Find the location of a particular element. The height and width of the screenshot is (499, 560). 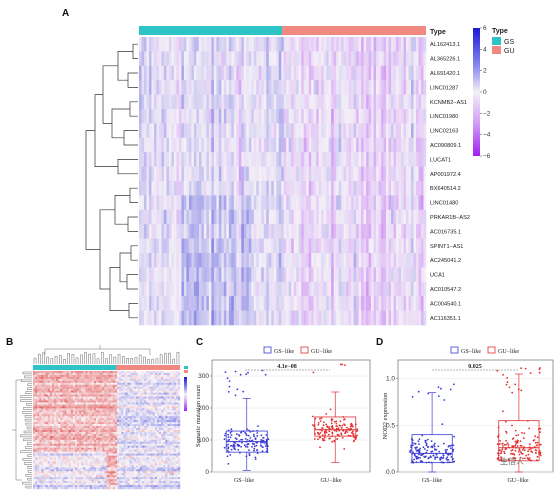

dendrogram-branch is located at coordinates (92, 190).